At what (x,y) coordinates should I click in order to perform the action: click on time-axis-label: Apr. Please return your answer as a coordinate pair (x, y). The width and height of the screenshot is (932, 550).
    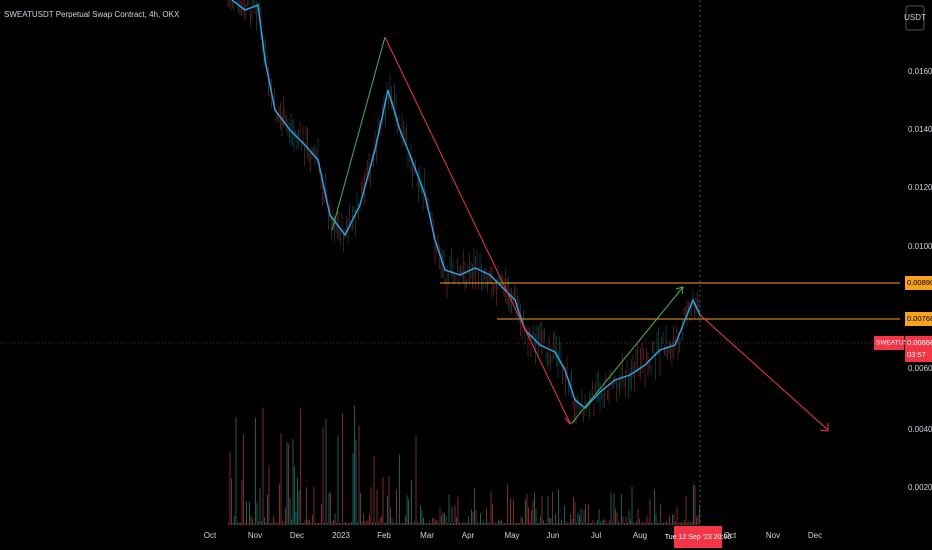
    Looking at the image, I should click on (468, 535).